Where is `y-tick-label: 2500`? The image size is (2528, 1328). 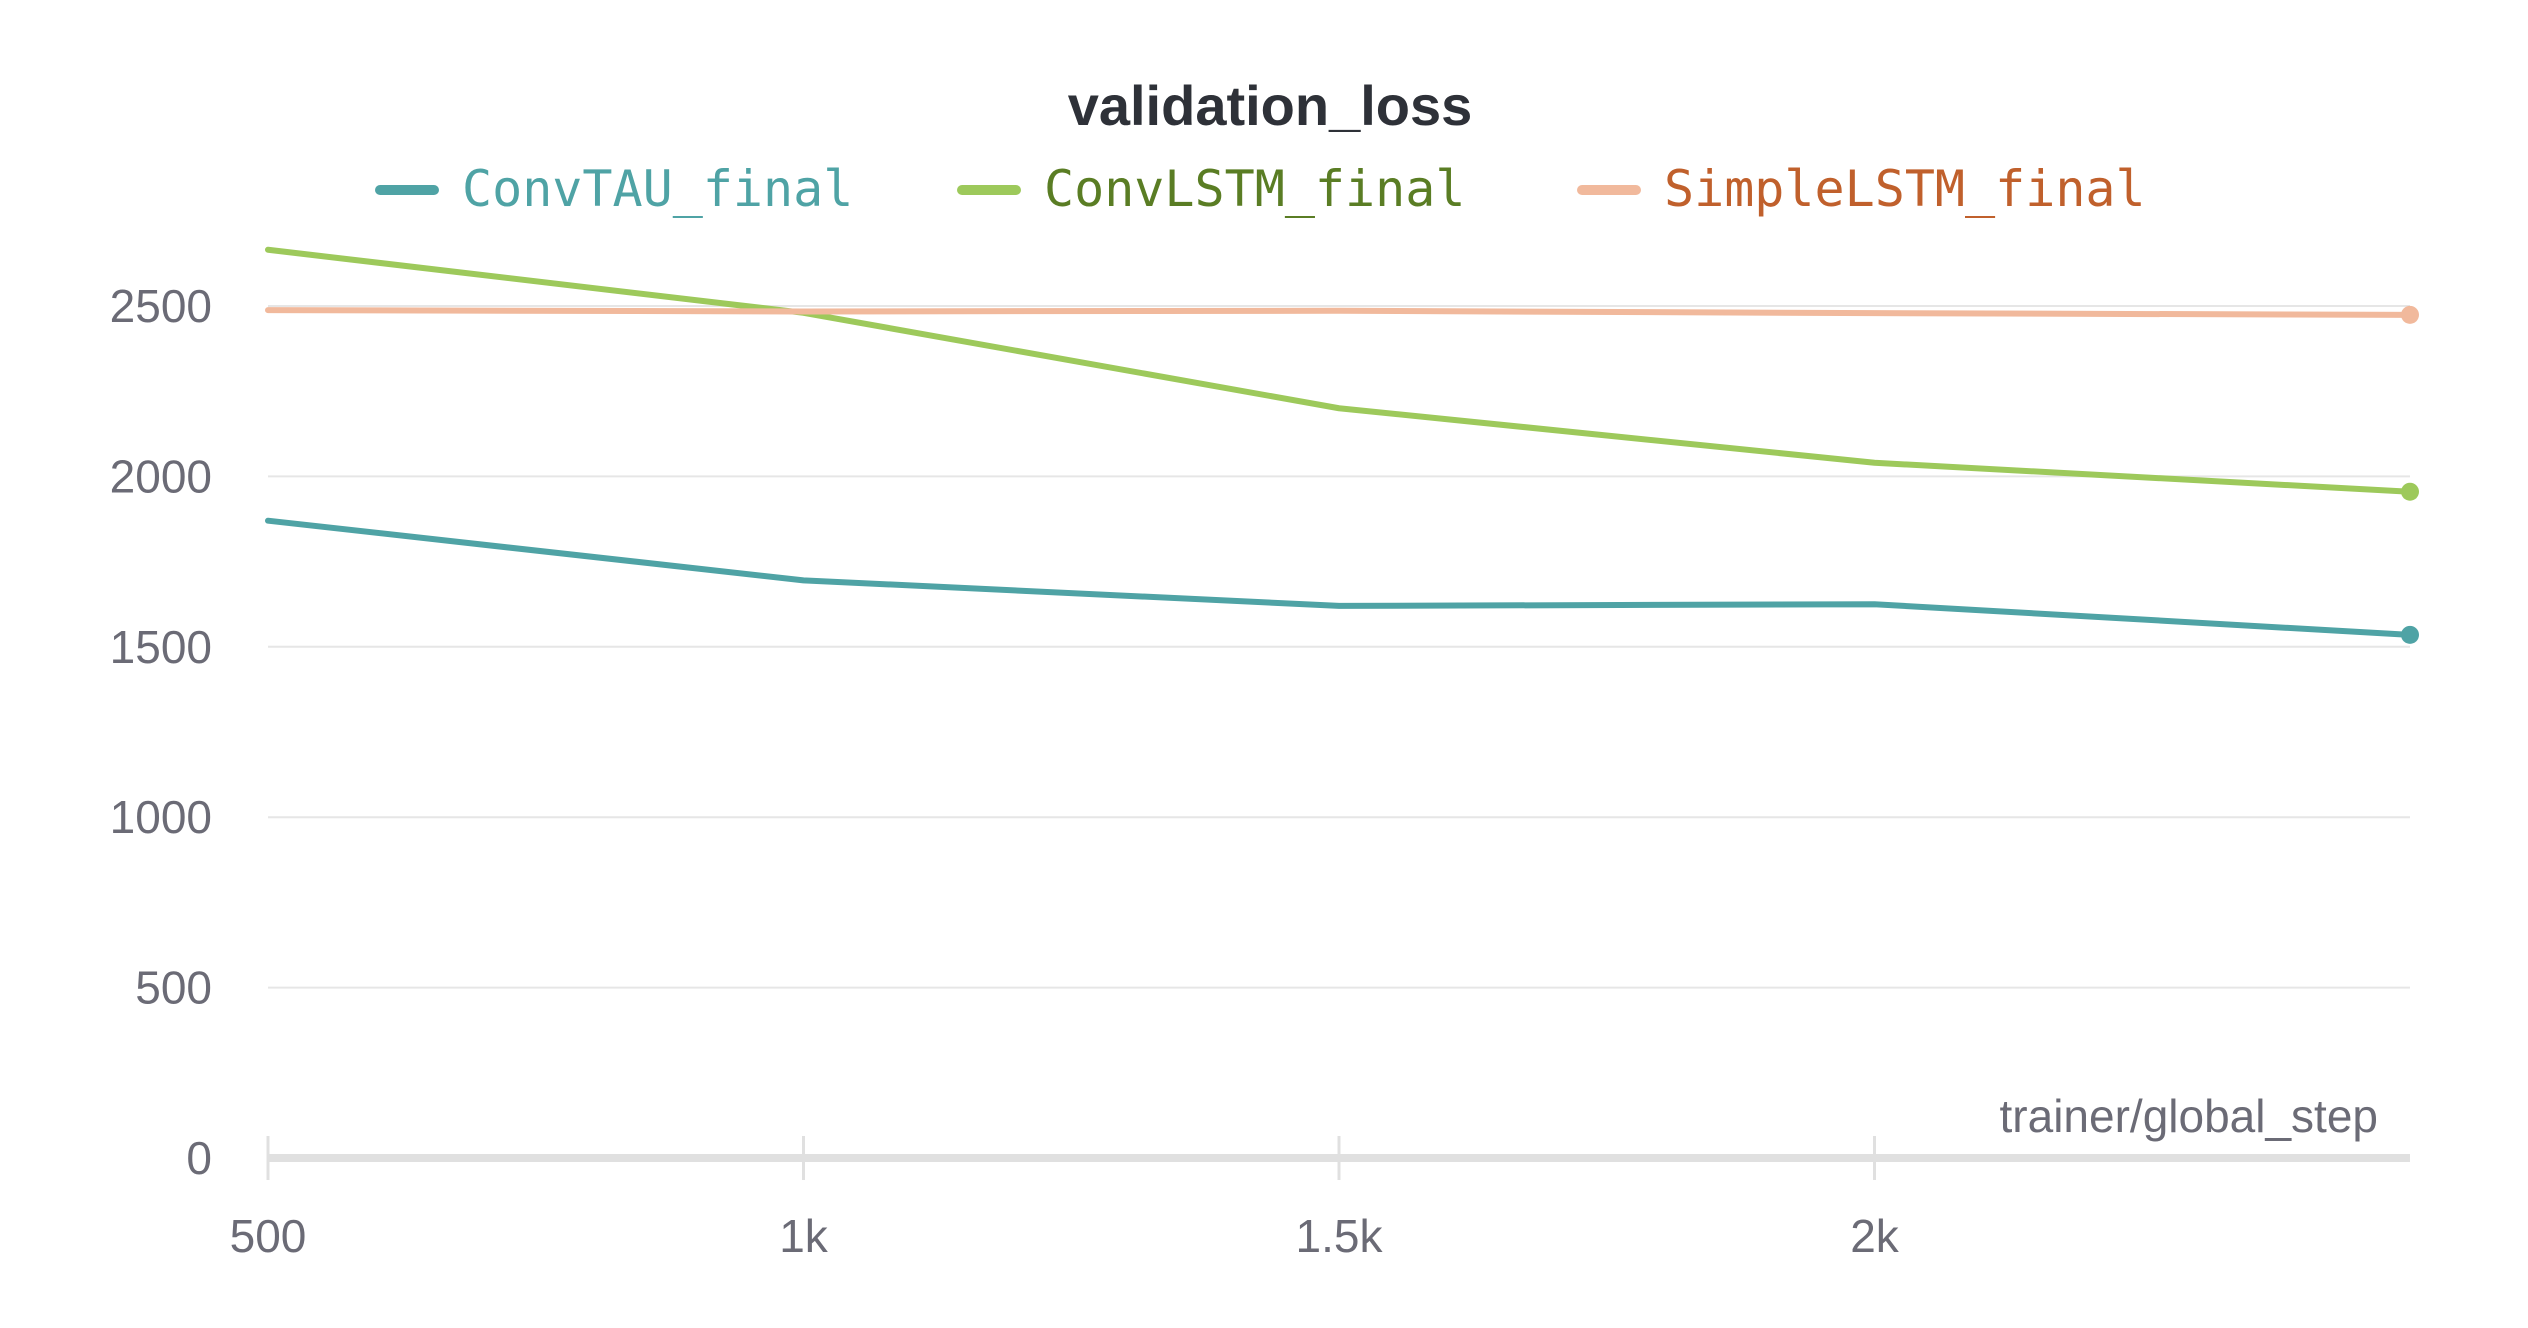 y-tick-label: 2500 is located at coordinates (161, 306).